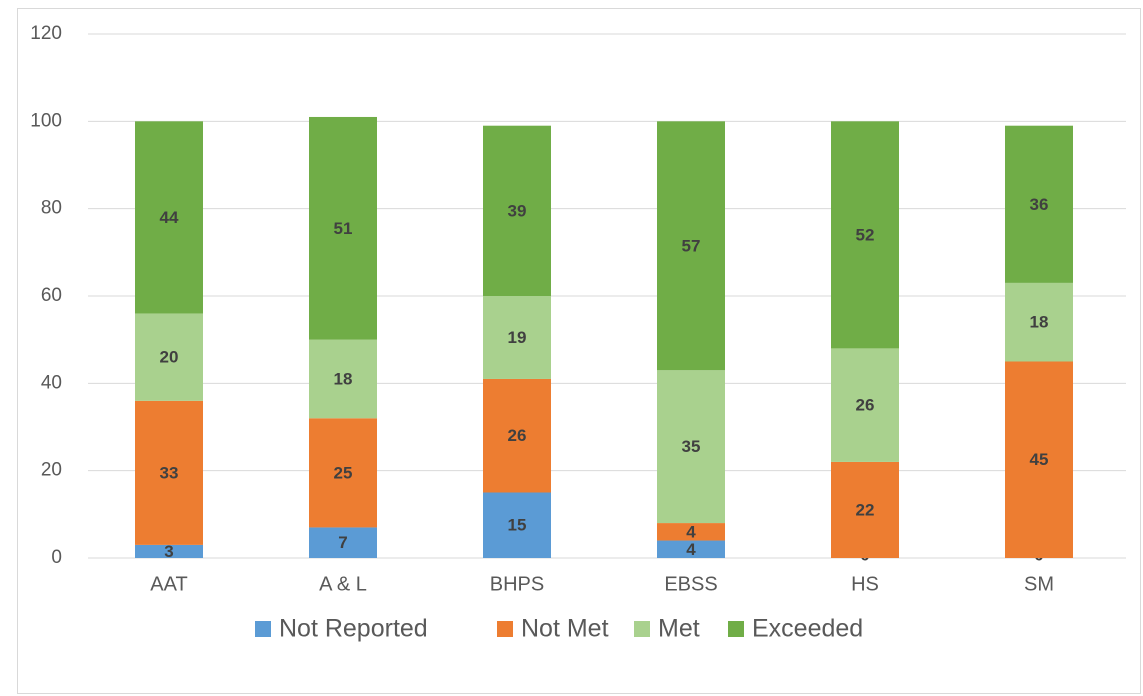 The image size is (1143, 696). I want to click on data-label: 45, so click(1039, 459).